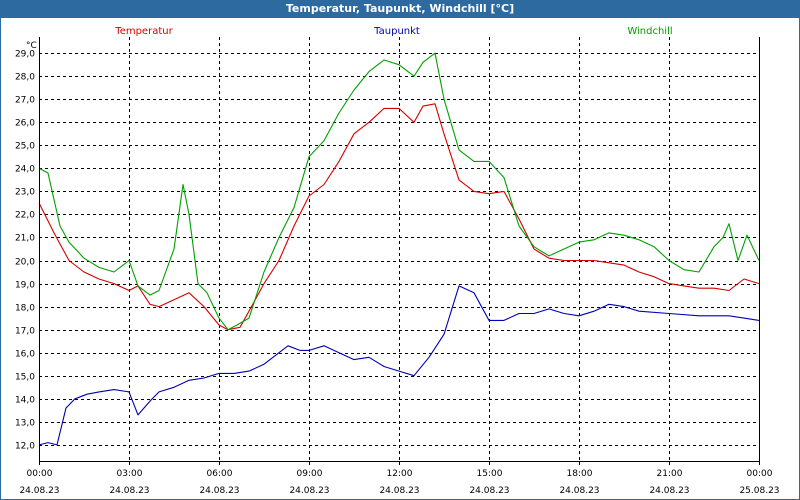 The image size is (800, 500). Describe the element at coordinates (649, 31) in the screenshot. I see `legend-windchill: Windchill` at that location.